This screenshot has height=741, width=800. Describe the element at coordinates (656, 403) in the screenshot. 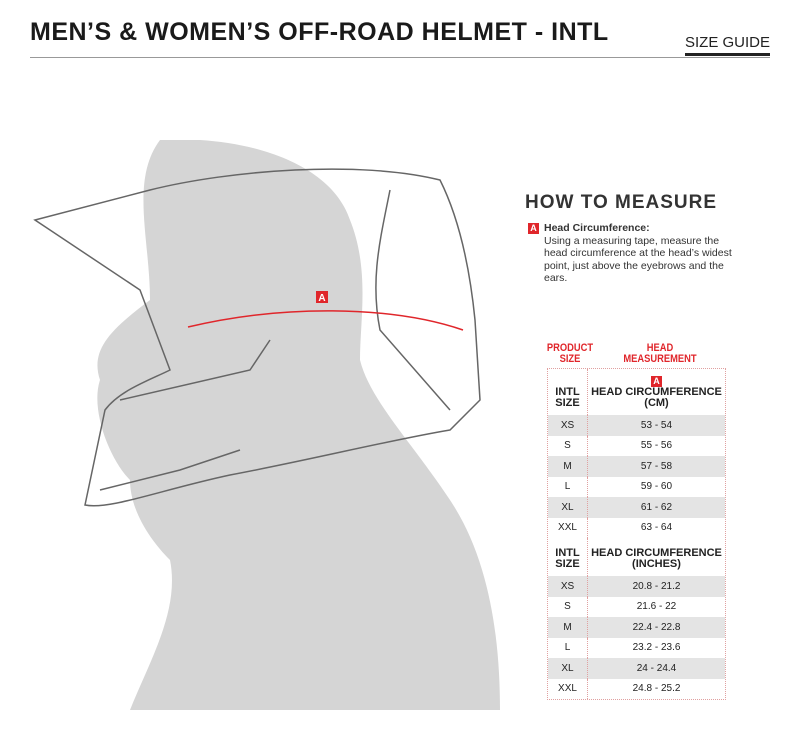

I see `unit-label: (CM)` at that location.